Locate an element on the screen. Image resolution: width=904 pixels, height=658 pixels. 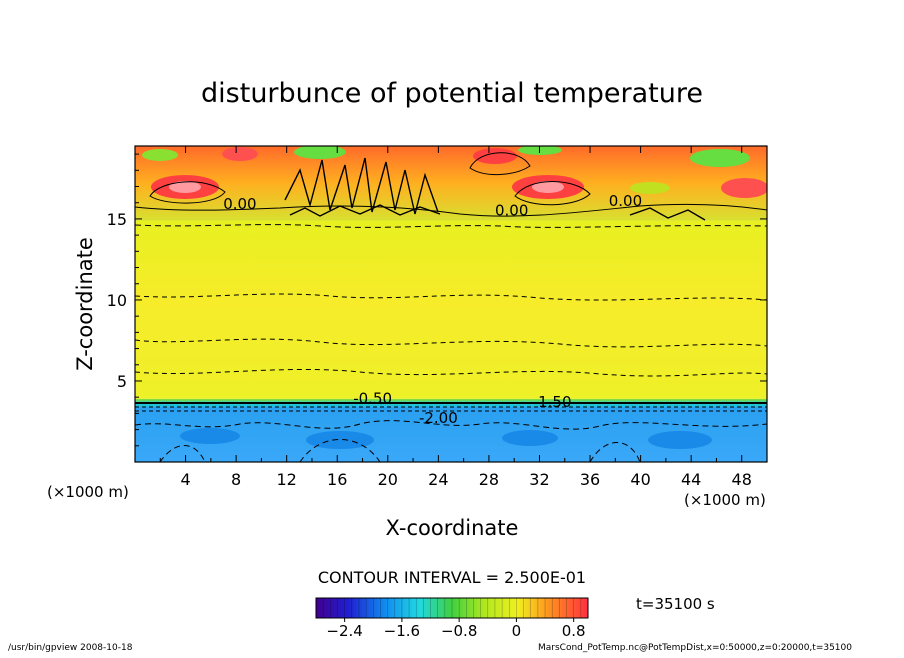
y-axis-label: Z-coordinate is located at coordinates (85, 304).